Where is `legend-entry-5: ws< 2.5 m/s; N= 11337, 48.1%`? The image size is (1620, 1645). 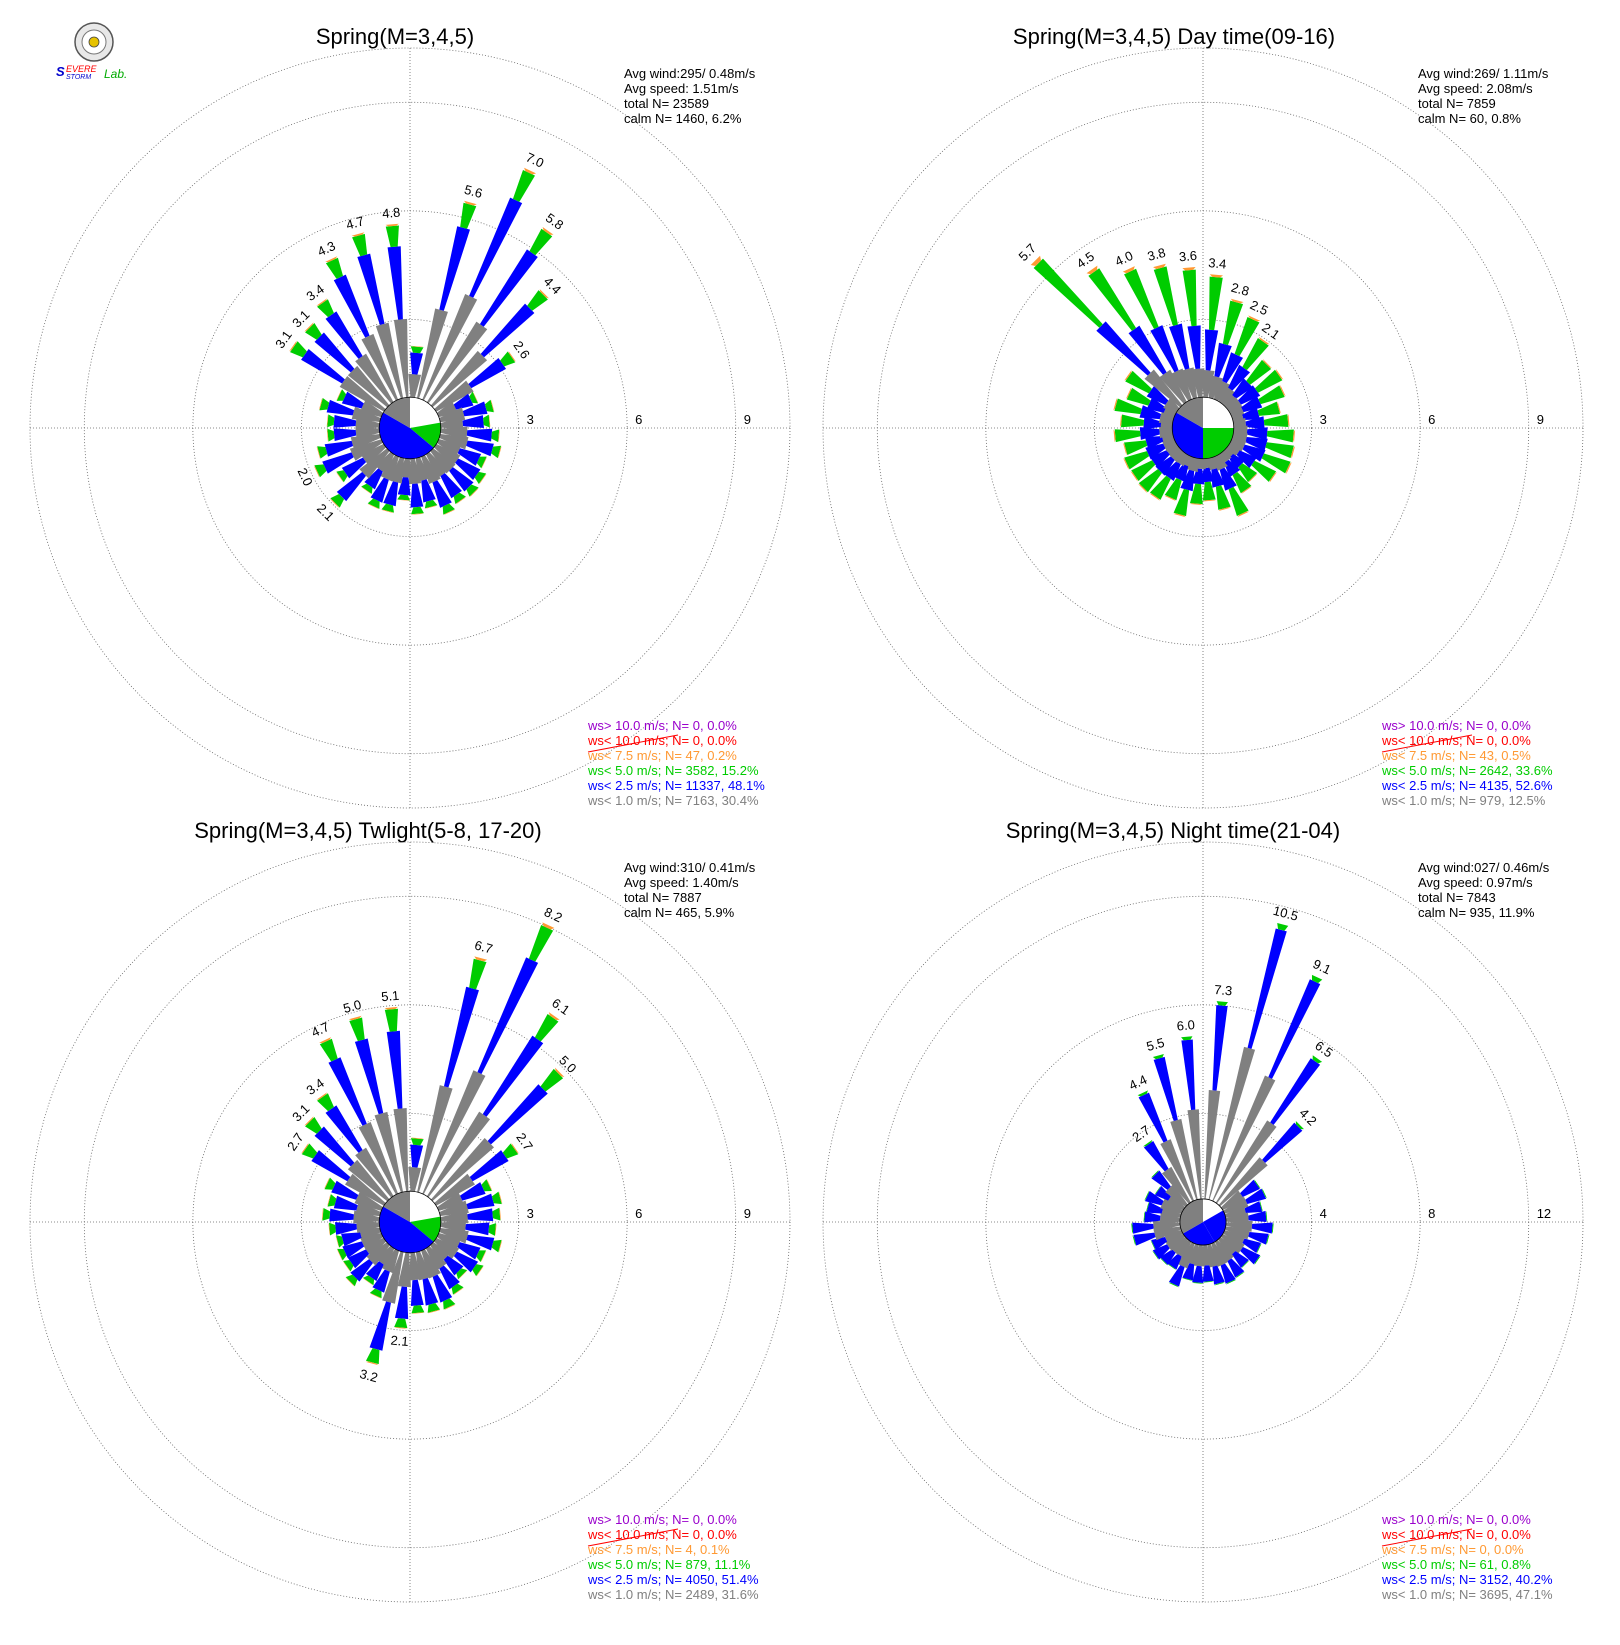
legend-entry-5: ws< 2.5 m/s; N= 11337, 48.1% is located at coordinates (676, 785).